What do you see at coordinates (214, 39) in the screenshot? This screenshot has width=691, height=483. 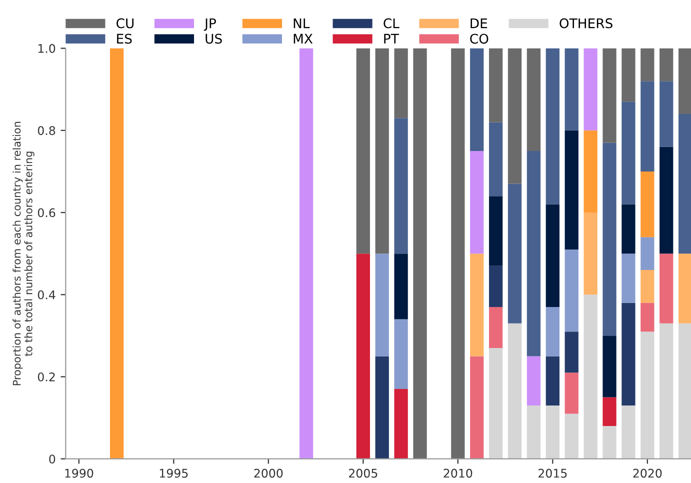 I see `legend-label: US` at bounding box center [214, 39].